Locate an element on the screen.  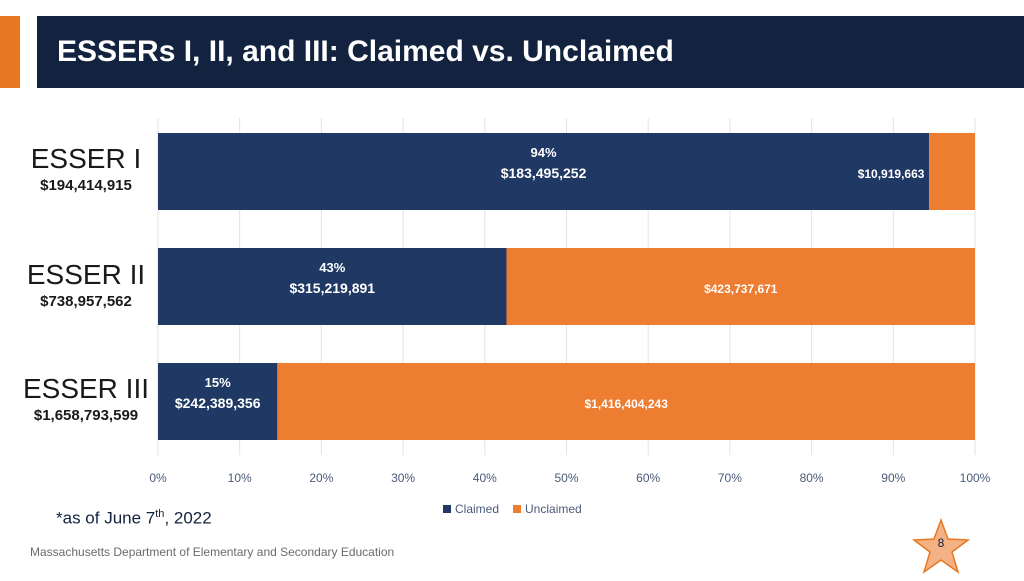
legend-item-claimed: Claimed is located at coordinates (471, 509).